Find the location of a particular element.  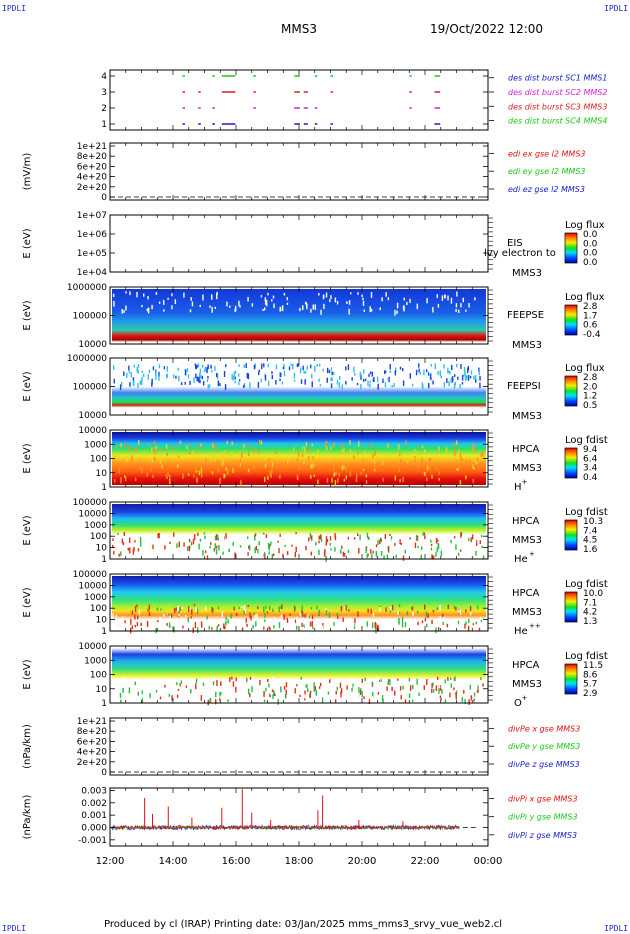

instrument-label: FEEPSI is located at coordinates (524, 386).